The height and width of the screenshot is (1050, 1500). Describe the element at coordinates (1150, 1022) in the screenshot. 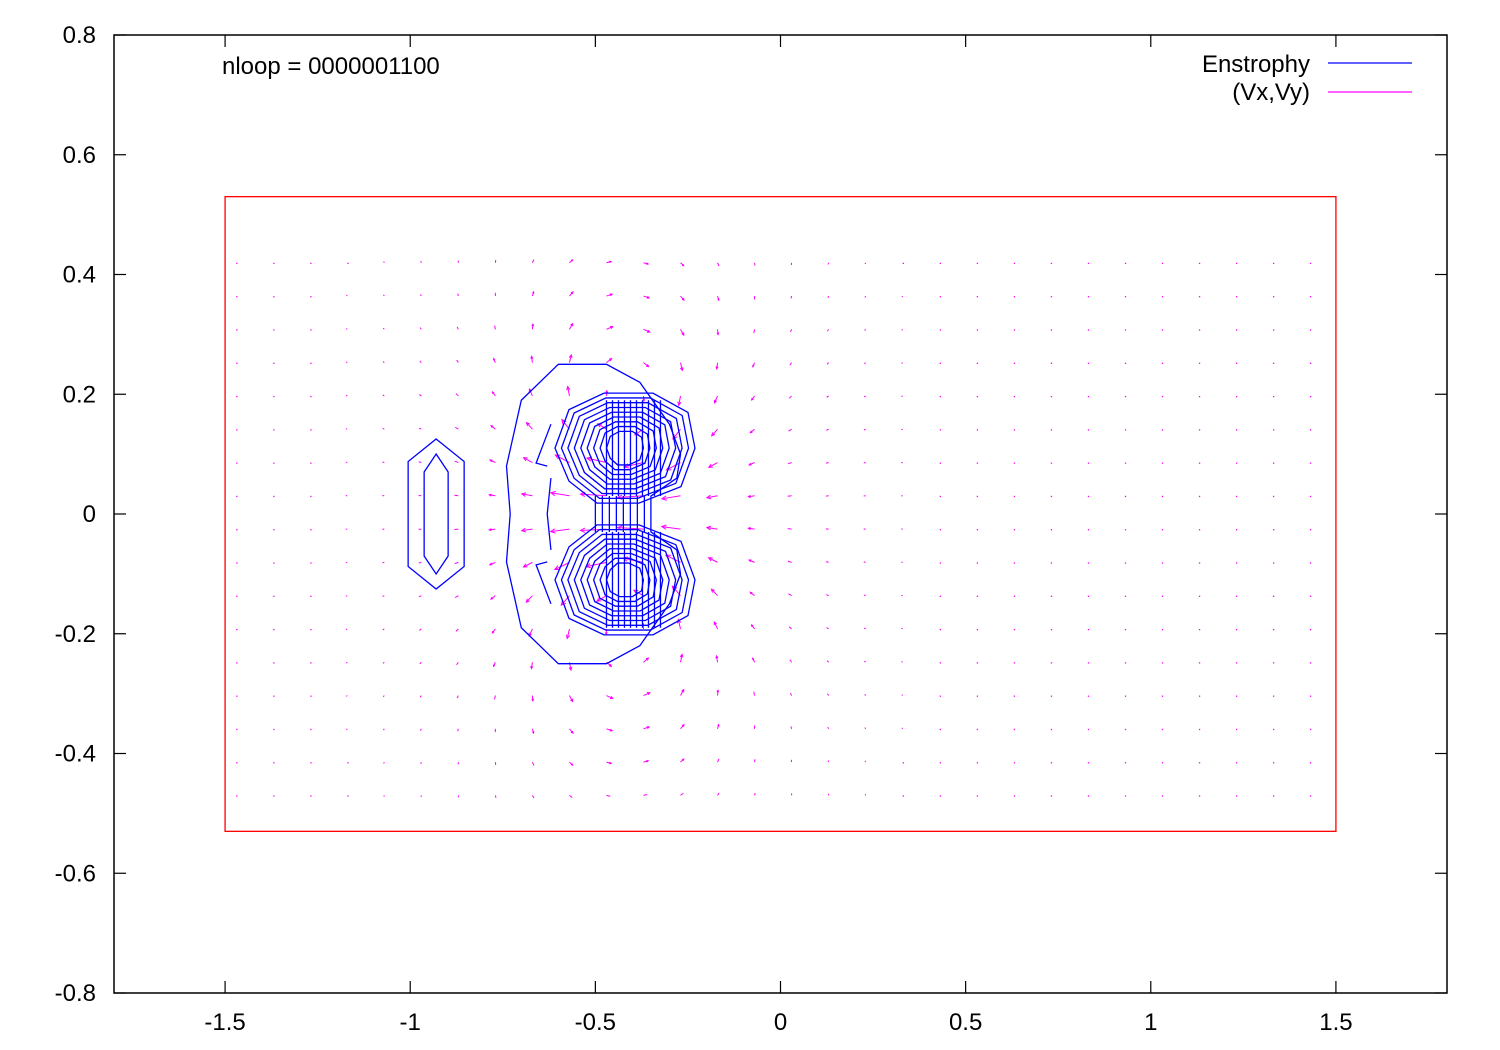

I see `x-tick-label: 1` at that location.